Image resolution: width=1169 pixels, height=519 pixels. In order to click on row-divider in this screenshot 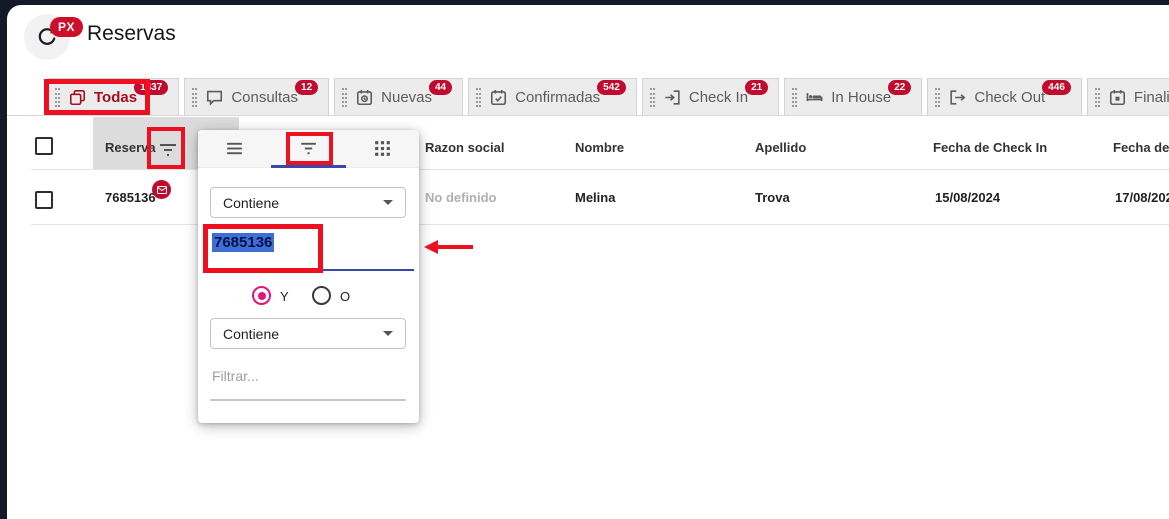, I will do `click(600, 224)`.